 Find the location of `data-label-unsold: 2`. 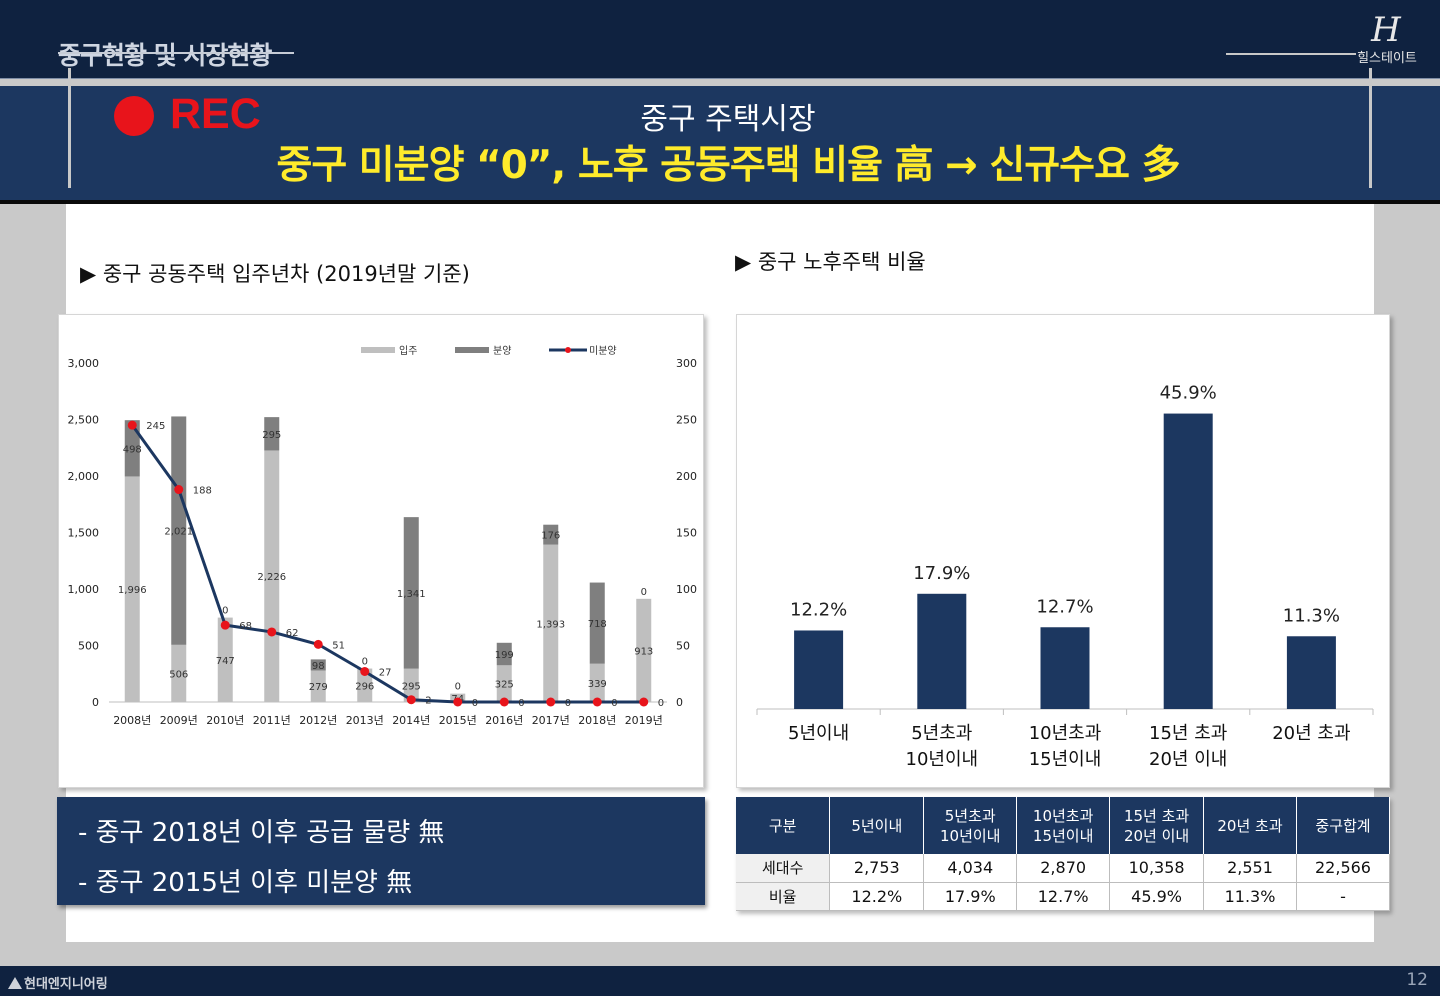

data-label-unsold: 2 is located at coordinates (428, 701).